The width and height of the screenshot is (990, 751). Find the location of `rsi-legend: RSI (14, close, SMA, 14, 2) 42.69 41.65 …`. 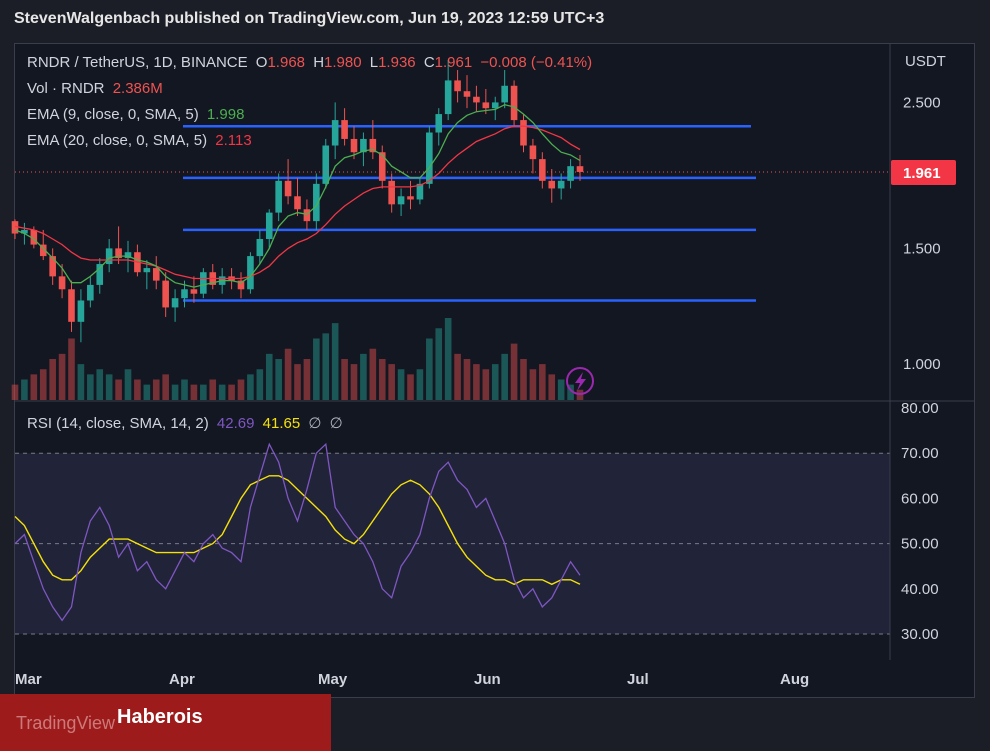

rsi-legend: RSI (14, close, SMA, 14, 2) 42.69 41.65 … is located at coordinates (187, 423).